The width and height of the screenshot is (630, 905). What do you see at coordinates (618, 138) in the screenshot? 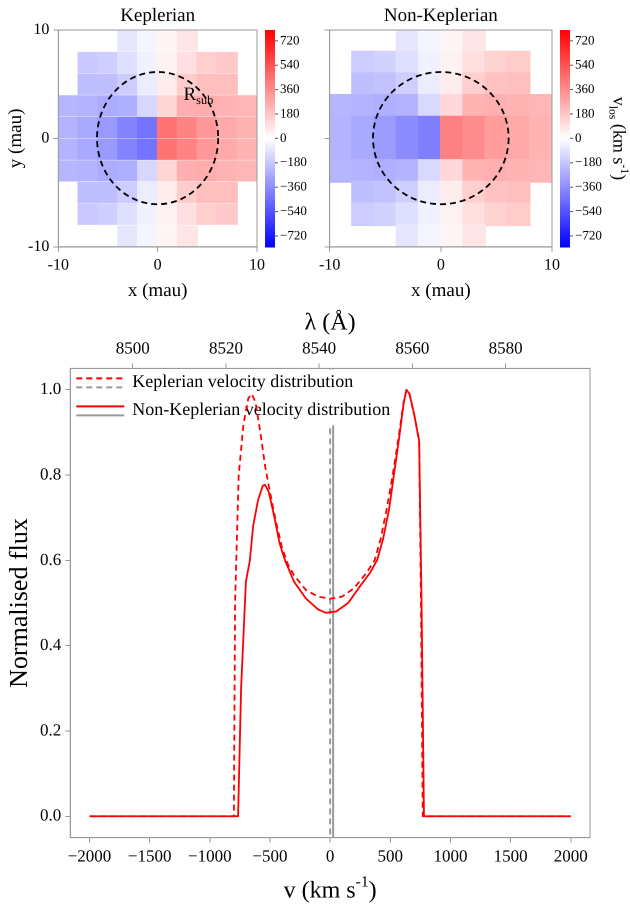
I see `color-bar-title: vlos (km s-1)` at bounding box center [618, 138].